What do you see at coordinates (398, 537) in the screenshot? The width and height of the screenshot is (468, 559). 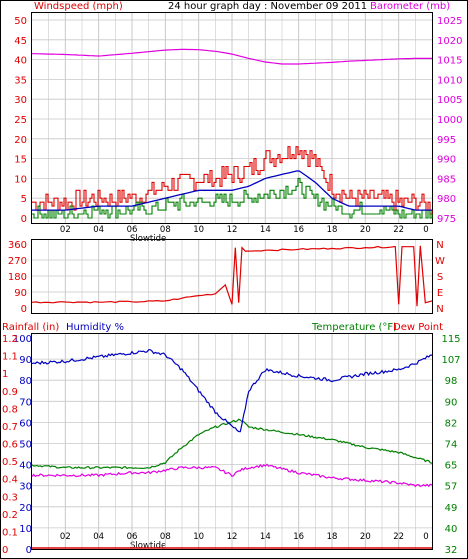 I see `x-tick-label-bottom: 22` at bounding box center [398, 537].